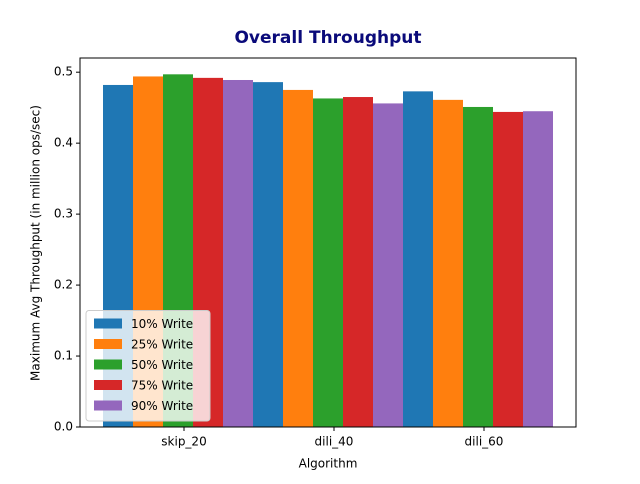  Describe the element at coordinates (327, 38) in the screenshot. I see `chart-title: Overall Throughput` at that location.